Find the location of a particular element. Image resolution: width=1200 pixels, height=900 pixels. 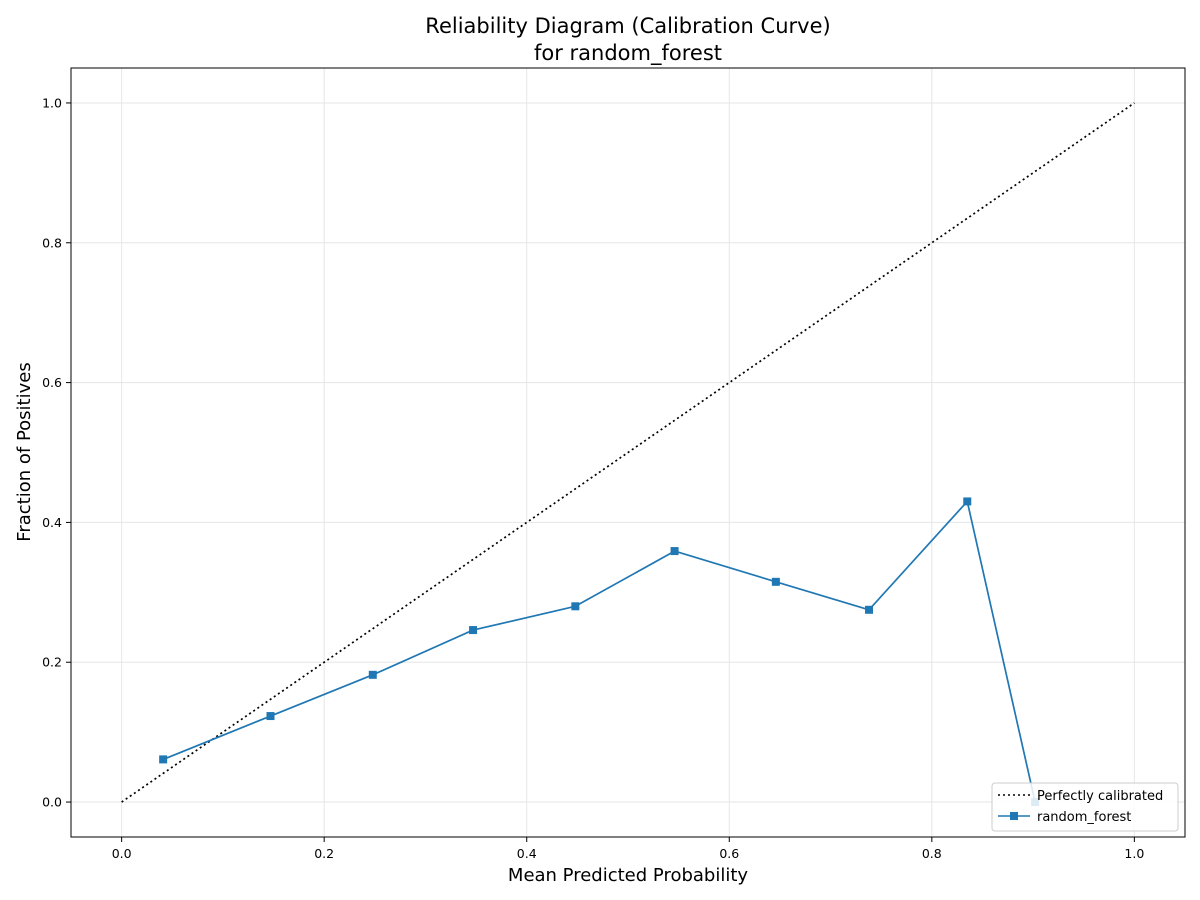

x-axis-title: Mean Predicted Probability is located at coordinates (628, 875).